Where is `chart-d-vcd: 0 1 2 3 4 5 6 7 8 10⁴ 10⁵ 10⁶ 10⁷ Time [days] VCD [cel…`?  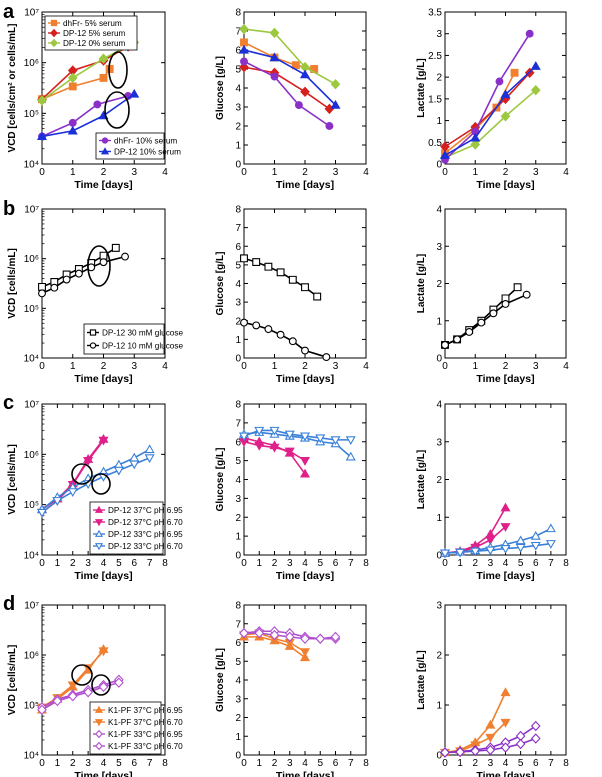 chart-d-vcd: 0 1 2 3 4 5 6 7 8 10⁴ 10⁵ 10⁶ 10⁷ Time [days] VCD [cel… is located at coordinates (95, 689).